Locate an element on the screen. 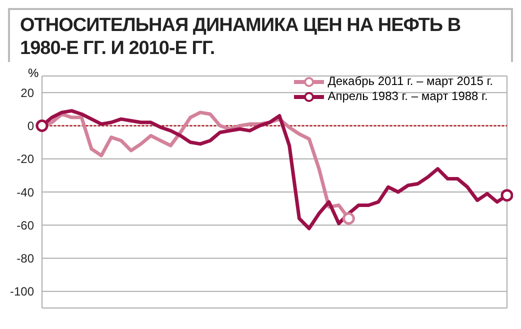 The image size is (521, 329). y-axis-title: % is located at coordinates (33, 73).